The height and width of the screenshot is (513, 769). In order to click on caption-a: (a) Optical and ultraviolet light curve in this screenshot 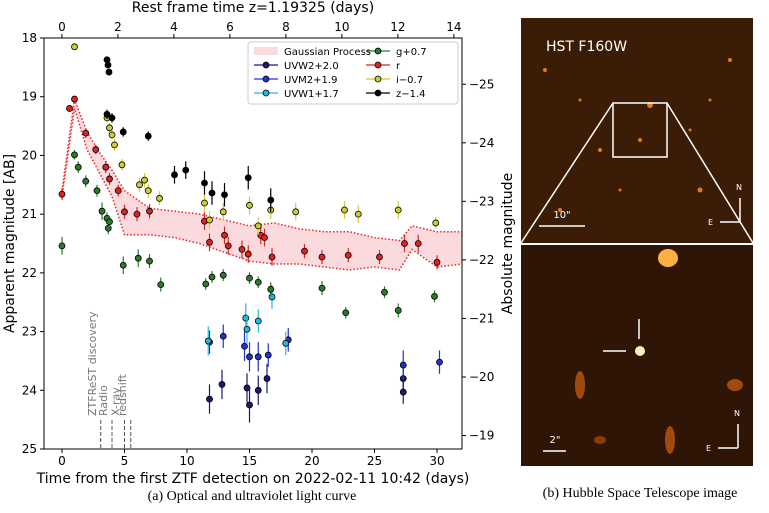, I will do `click(252, 496)`.